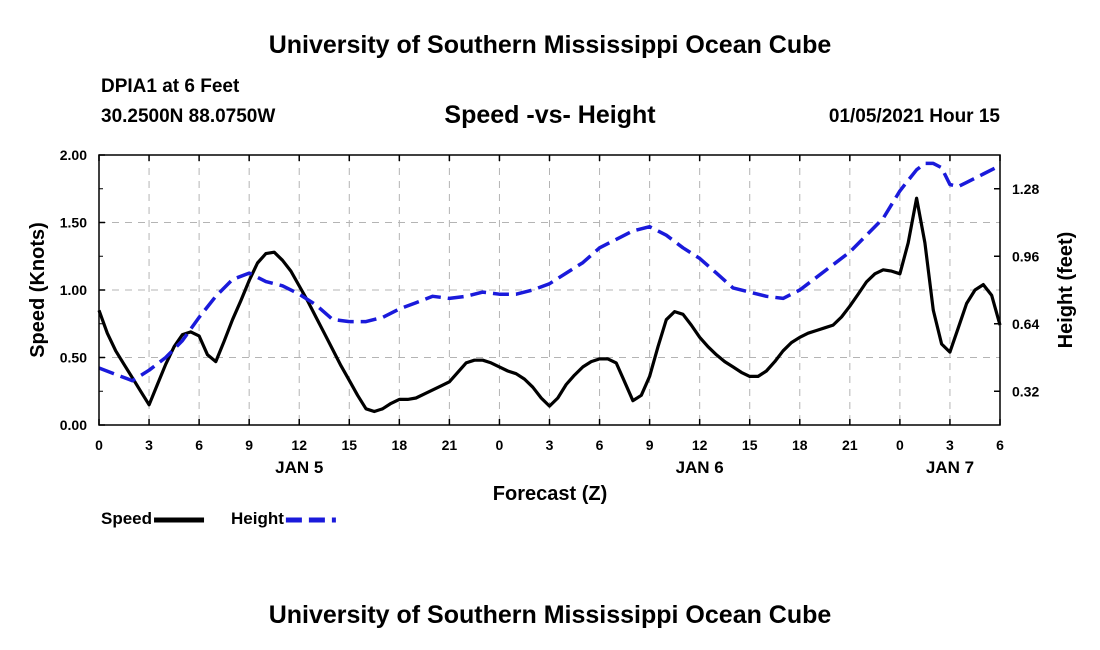 The image size is (1100, 650). What do you see at coordinates (218, 518) in the screenshot?
I see `chart-legend: Speed Height` at bounding box center [218, 518].